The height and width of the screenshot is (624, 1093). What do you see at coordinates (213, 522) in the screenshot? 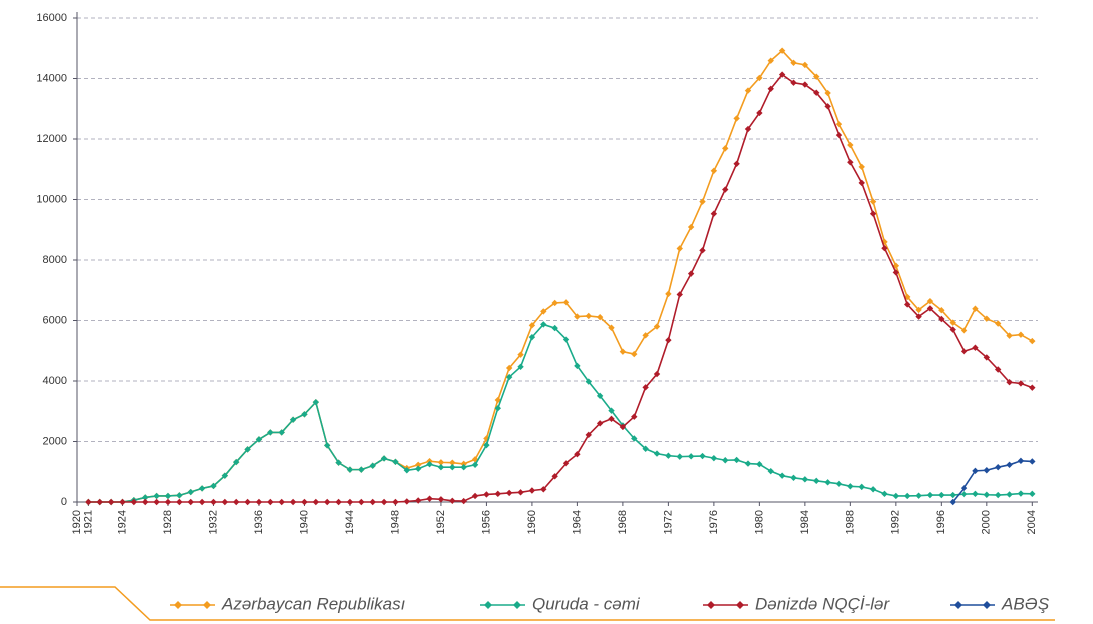
I see `x-tick-label: 1932` at bounding box center [213, 522].